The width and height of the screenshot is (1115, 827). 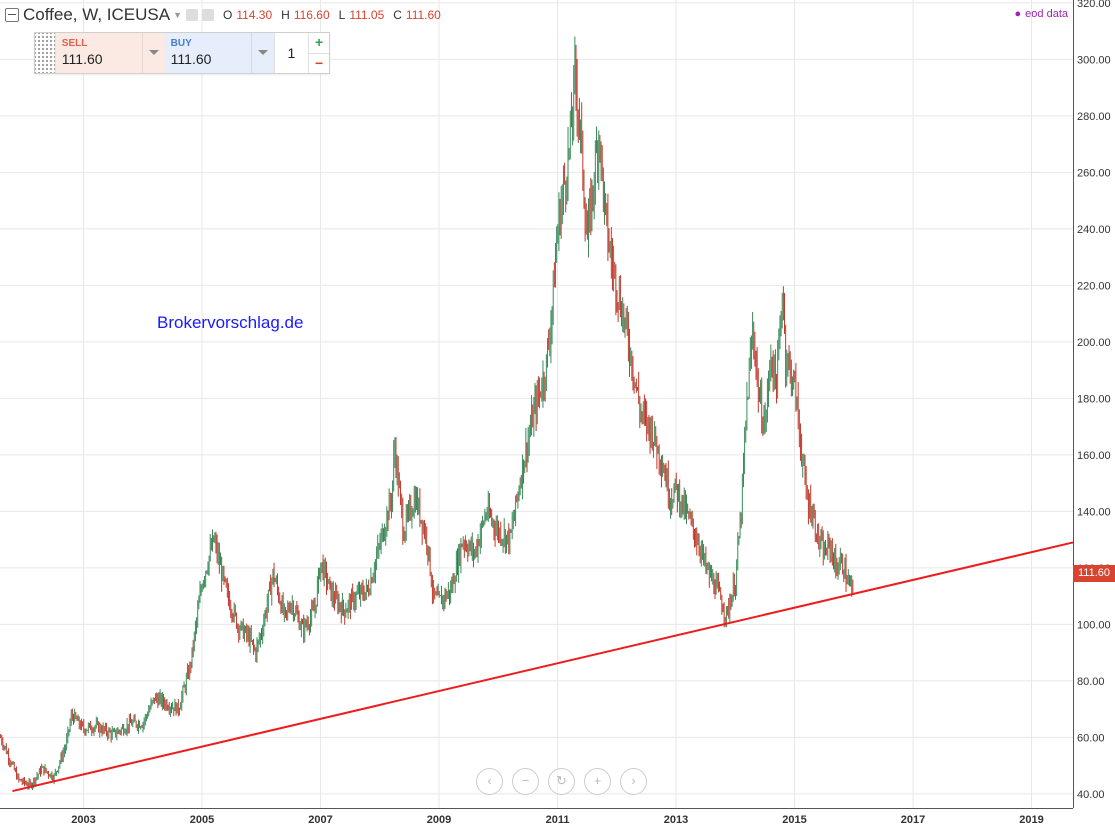 What do you see at coordinates (1094, 117) in the screenshot?
I see `y-tick-label-12: 280.00` at bounding box center [1094, 117].